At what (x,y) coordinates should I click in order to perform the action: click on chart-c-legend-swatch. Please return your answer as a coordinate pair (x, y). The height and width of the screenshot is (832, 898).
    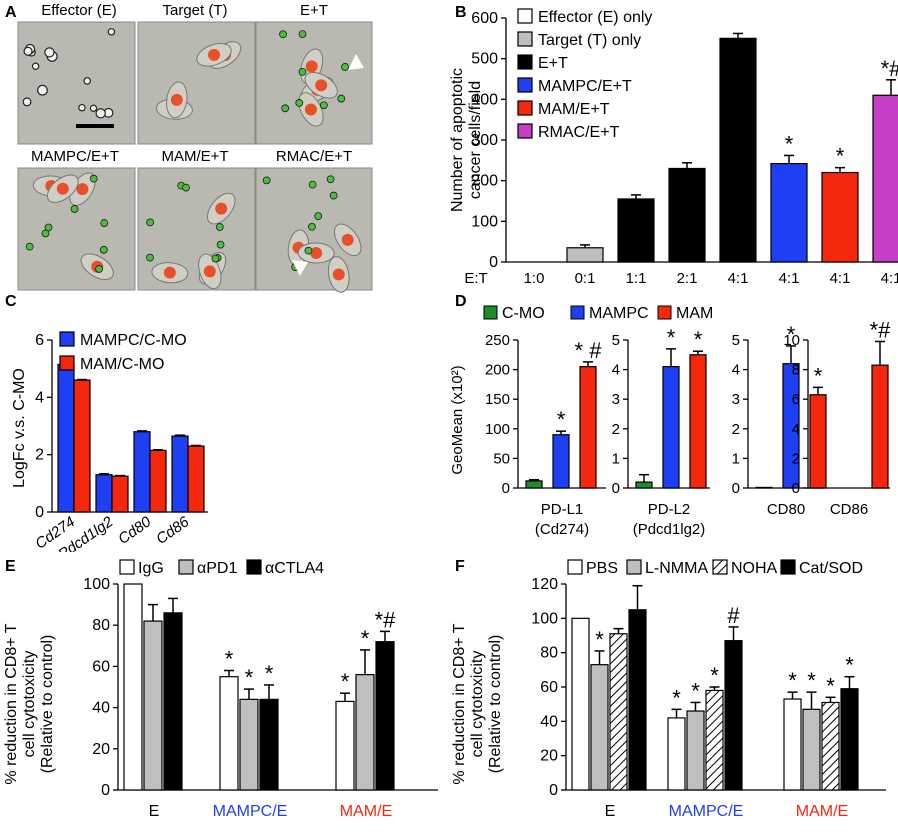
    Looking at the image, I should click on (67, 339).